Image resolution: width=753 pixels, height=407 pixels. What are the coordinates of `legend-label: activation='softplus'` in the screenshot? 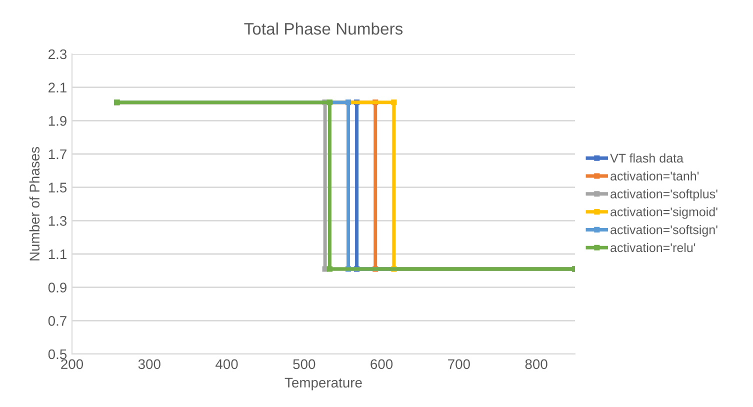 It's located at (664, 195).